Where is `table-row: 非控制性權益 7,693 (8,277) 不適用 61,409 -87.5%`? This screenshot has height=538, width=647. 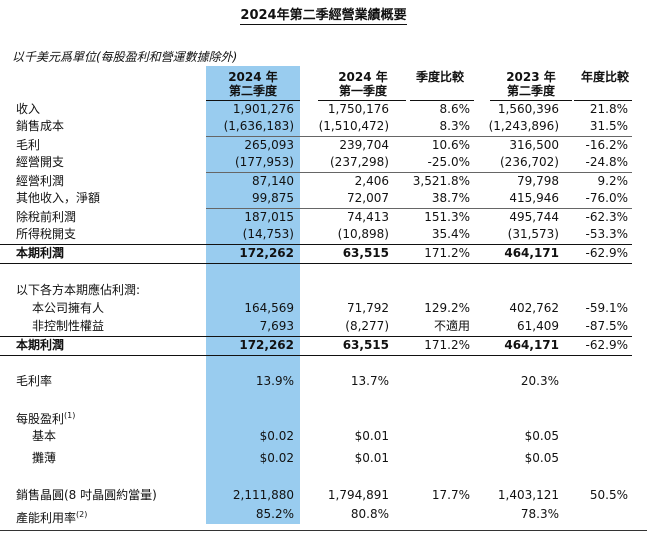
table-row: 非控制性權益 7,693 (8,277) 不適用 61,409 -87.5% is located at coordinates (330, 326).